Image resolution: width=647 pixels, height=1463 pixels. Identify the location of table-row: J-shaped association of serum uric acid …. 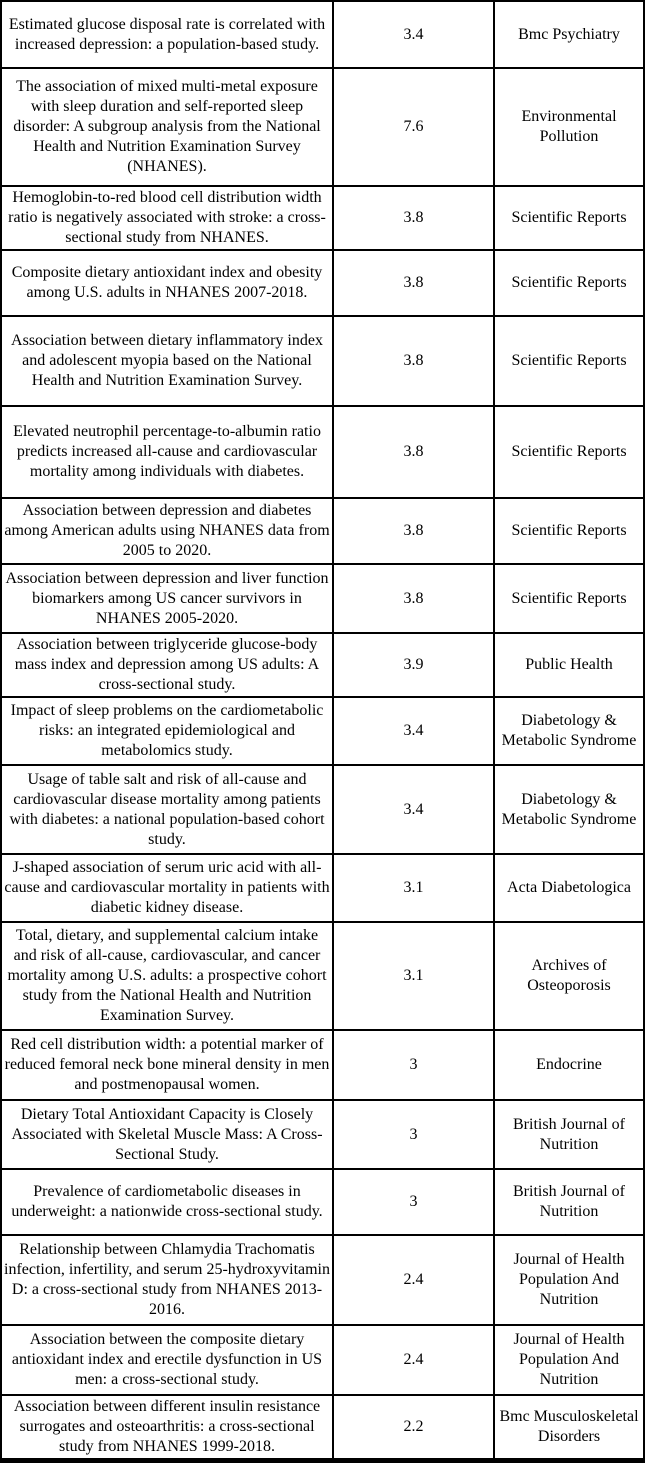
(322, 888).